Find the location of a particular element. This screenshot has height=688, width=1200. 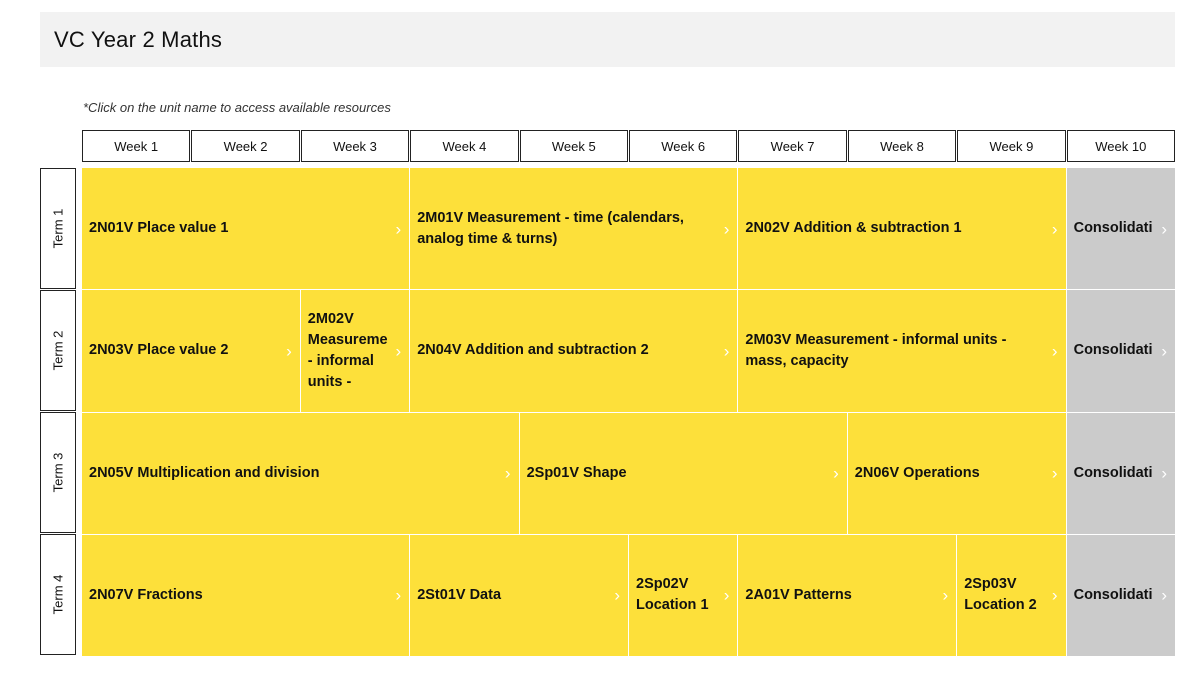

page-title: VC Year 2 Maths is located at coordinates (138, 39).